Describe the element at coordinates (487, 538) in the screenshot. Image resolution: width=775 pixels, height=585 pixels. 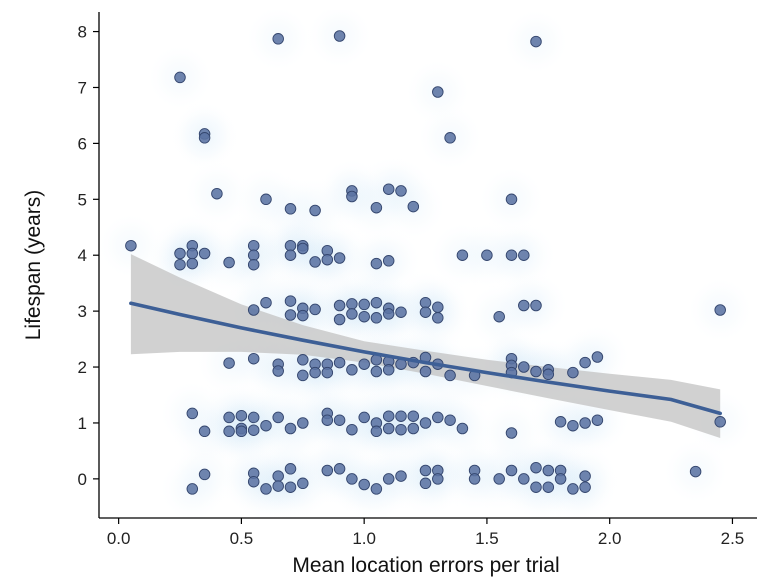
I see `x-tick-label: 1.5` at that location.